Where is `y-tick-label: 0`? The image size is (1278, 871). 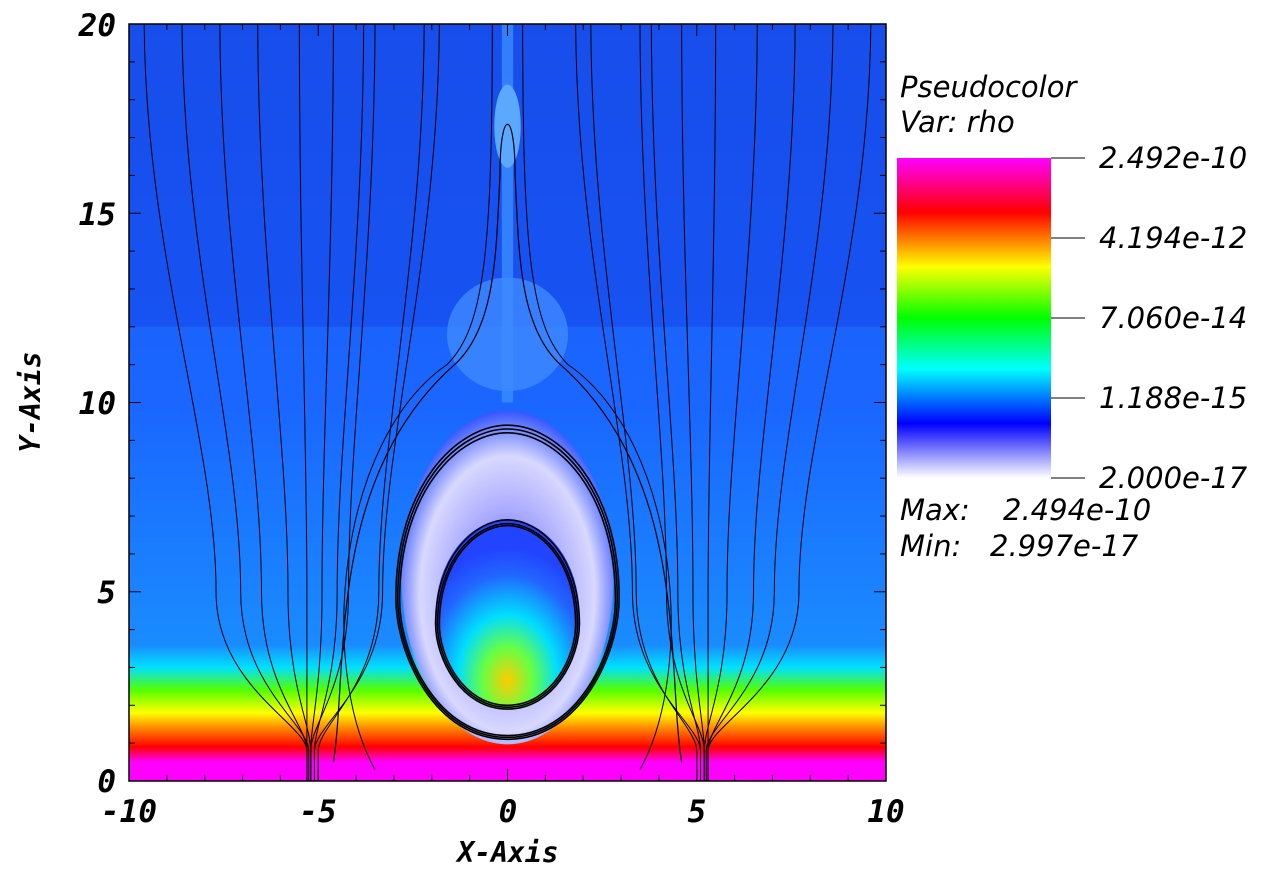 y-tick-label: 0 is located at coordinates (106, 782).